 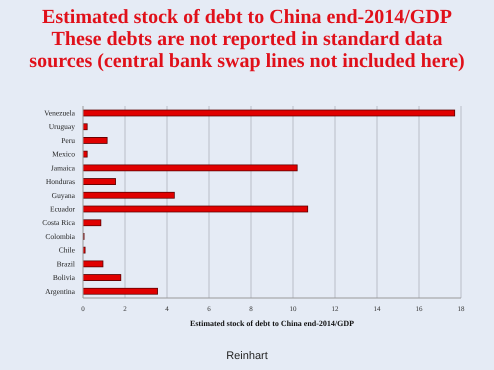 What do you see at coordinates (246, 17) in the screenshot?
I see `chart-title: Estimated stock of debt to China end-2014/GDP` at bounding box center [246, 17].